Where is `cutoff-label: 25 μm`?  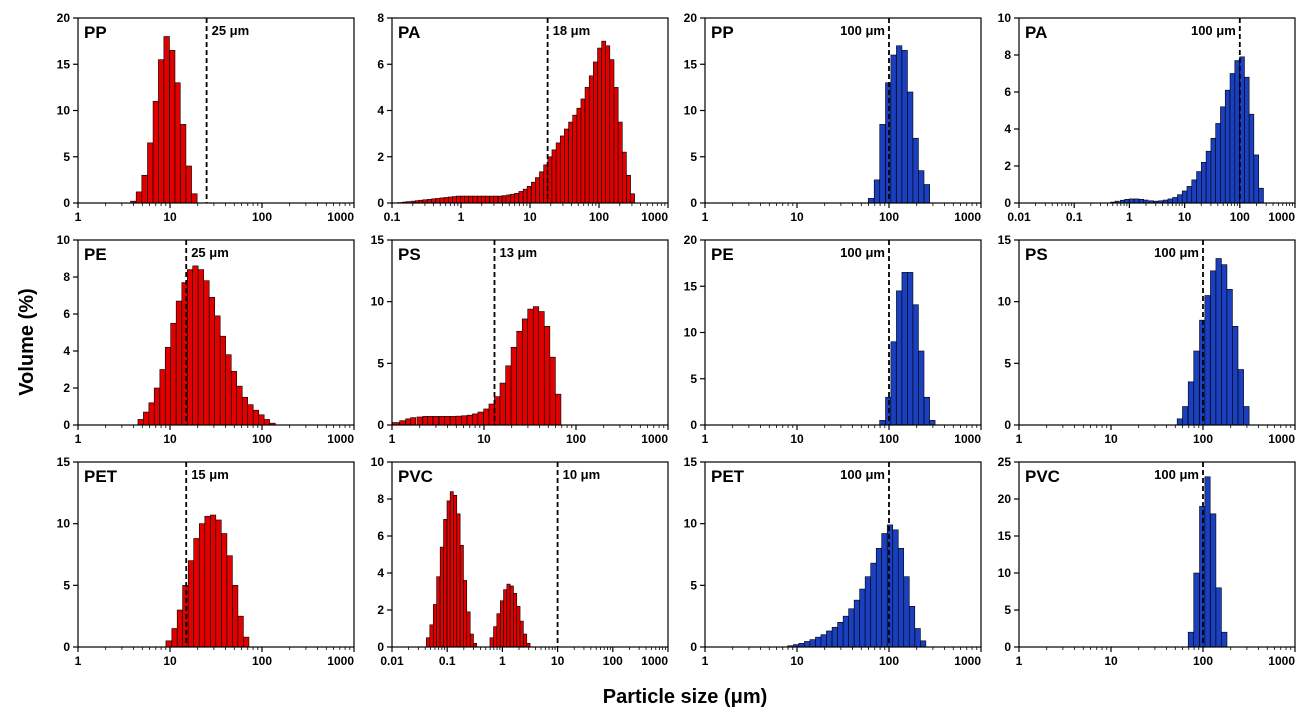 cutoff-label: 25 μm is located at coordinates (210, 252).